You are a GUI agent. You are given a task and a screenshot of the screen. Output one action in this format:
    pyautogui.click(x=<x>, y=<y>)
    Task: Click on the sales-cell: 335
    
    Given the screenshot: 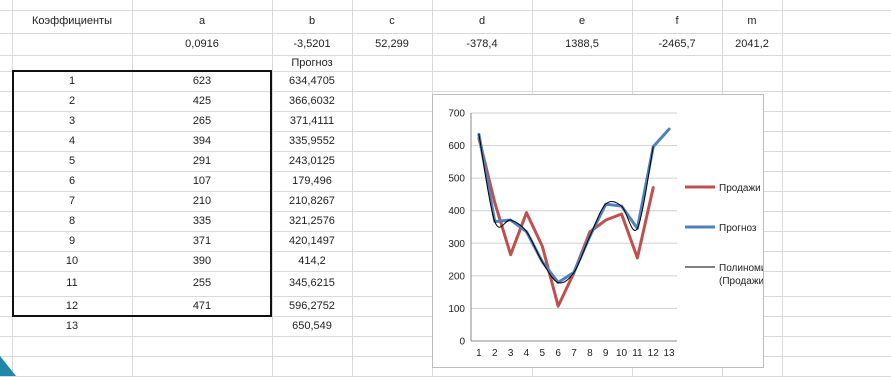 What is the action you would take?
    pyautogui.click(x=202, y=221)
    